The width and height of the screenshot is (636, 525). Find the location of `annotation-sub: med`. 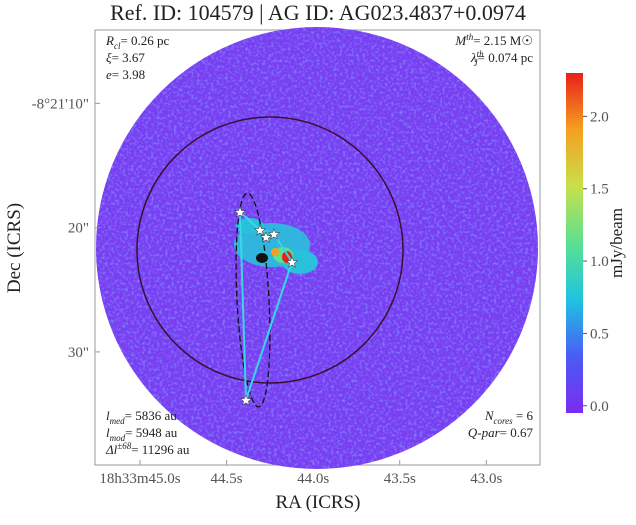

annotation-sub: med is located at coordinates (117, 421).